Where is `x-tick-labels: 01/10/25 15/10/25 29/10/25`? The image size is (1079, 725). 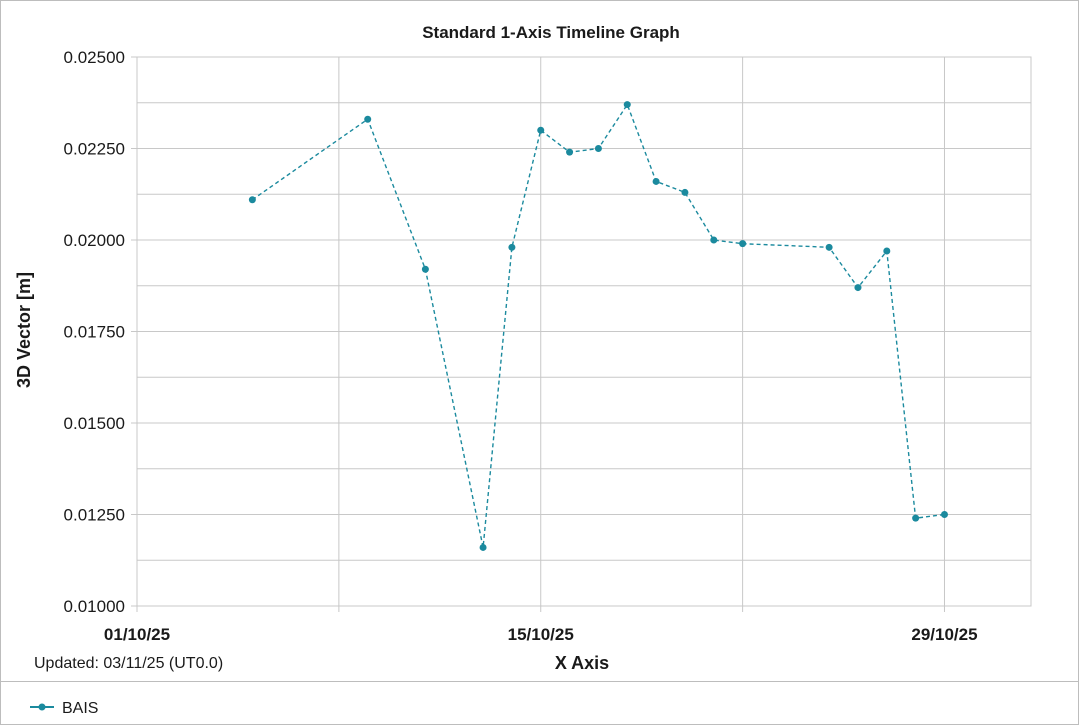 x-tick-labels: 01/10/25 15/10/25 29/10/25 is located at coordinates (541, 634).